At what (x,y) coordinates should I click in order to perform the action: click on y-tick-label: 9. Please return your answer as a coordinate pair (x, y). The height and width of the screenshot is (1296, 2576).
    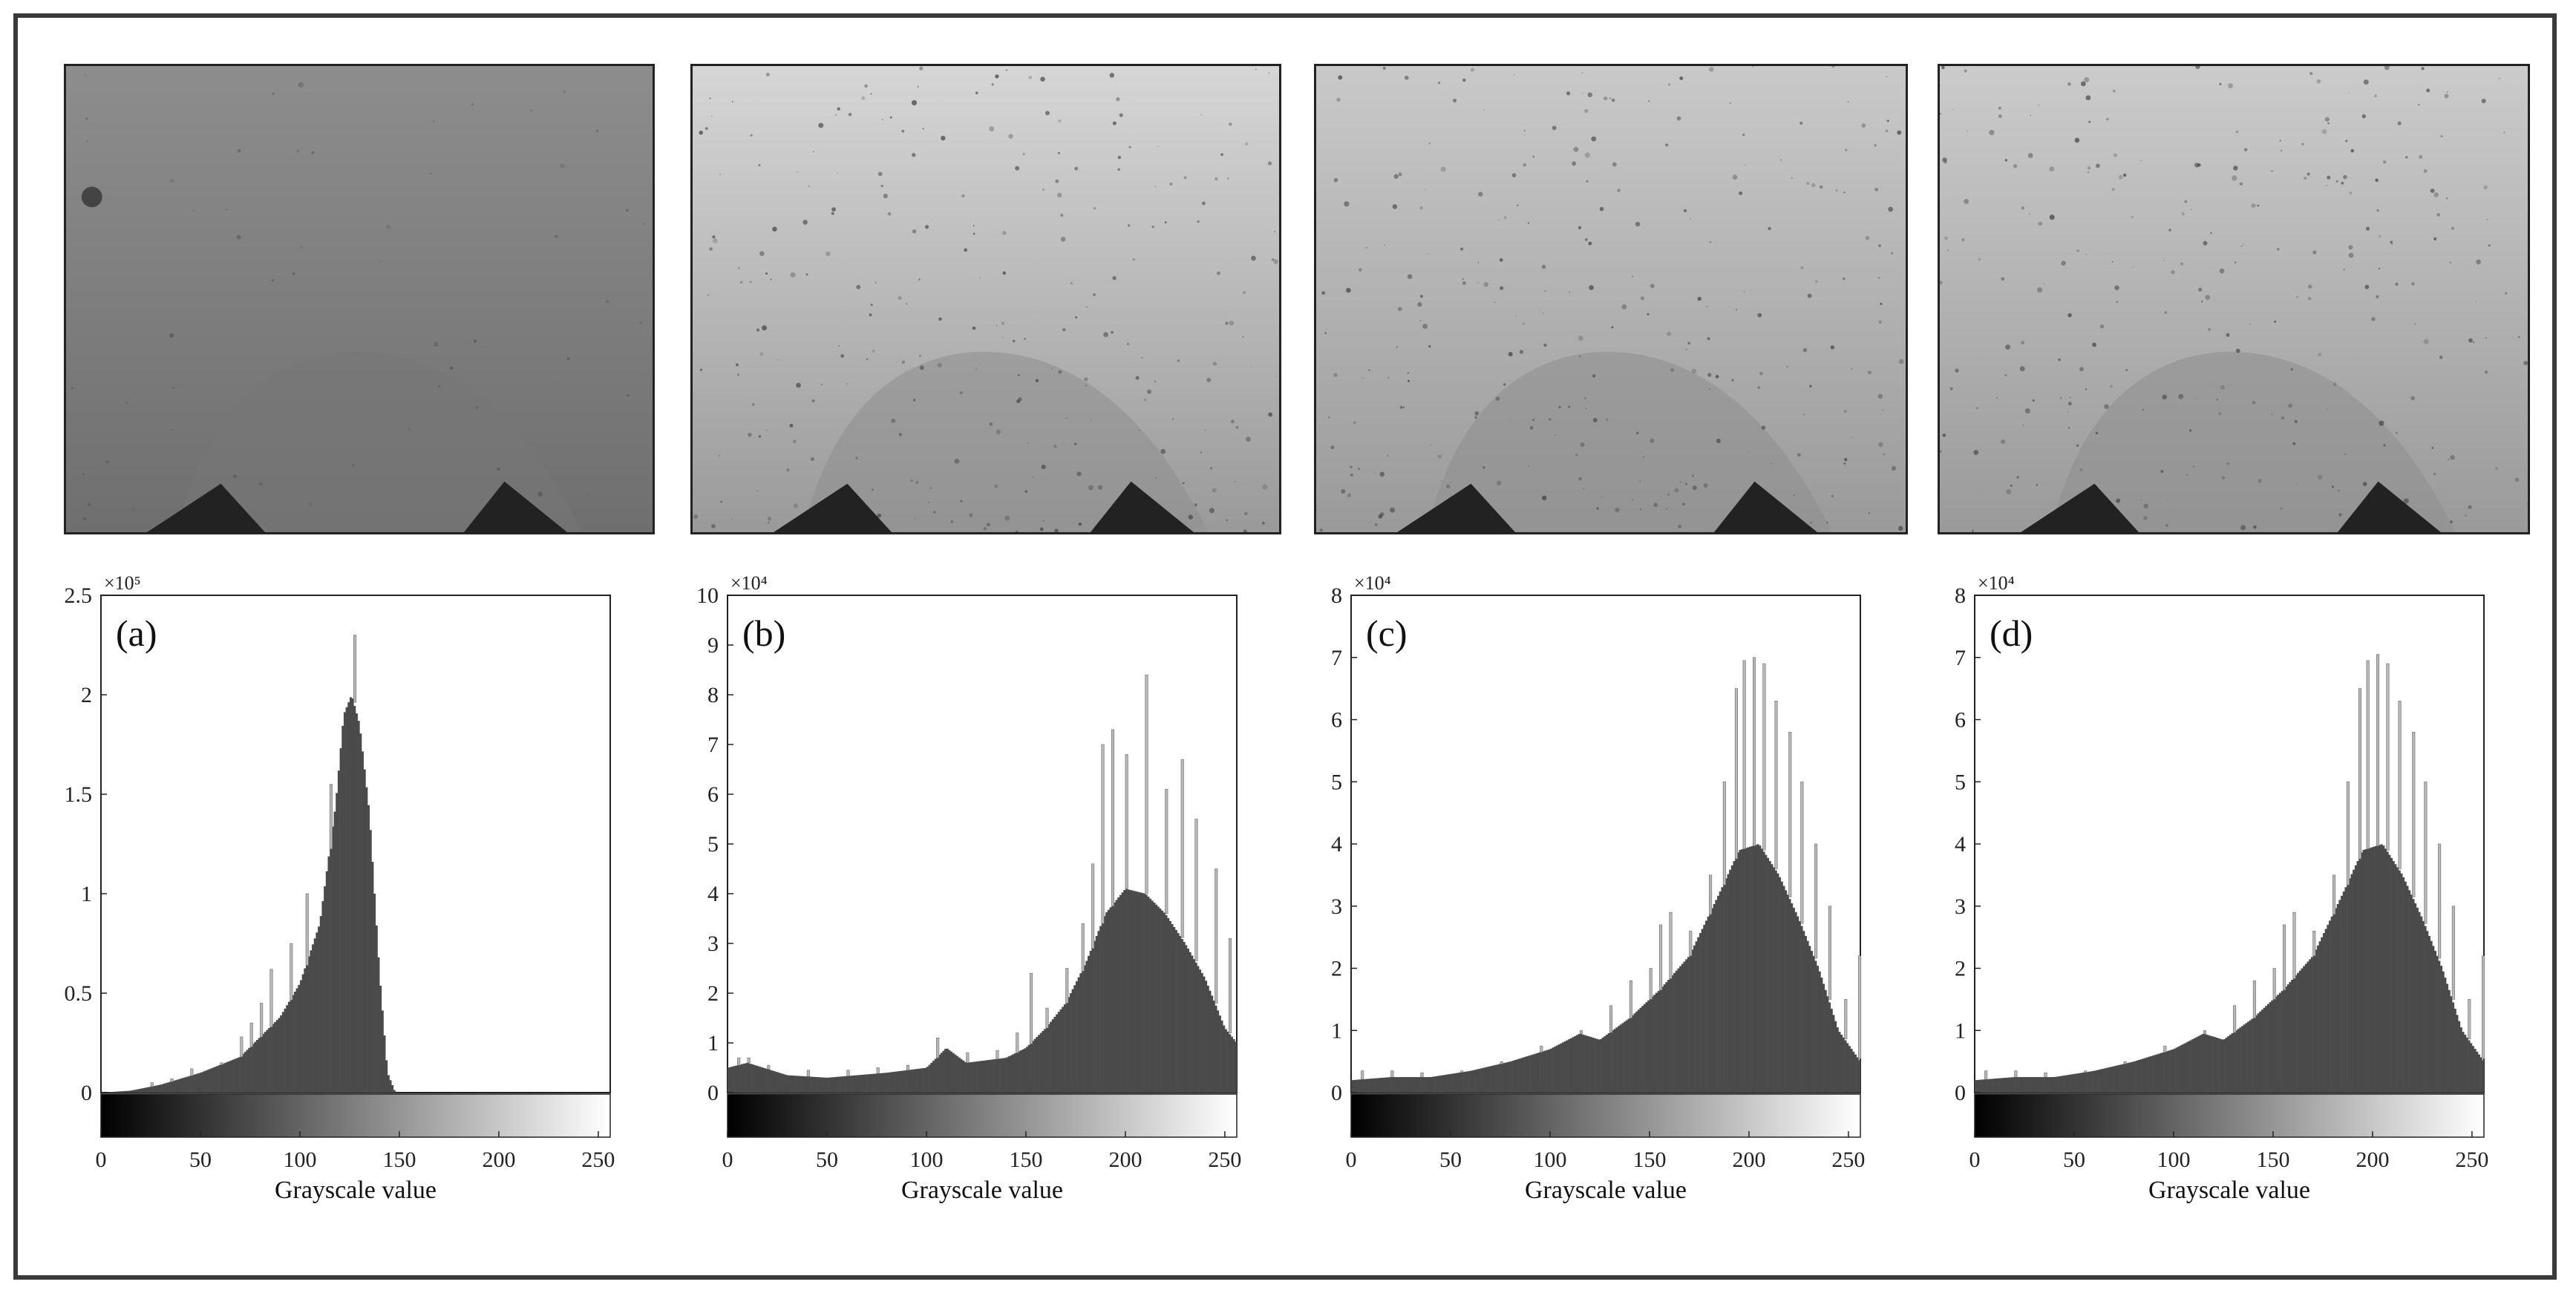
    Looking at the image, I should click on (713, 645).